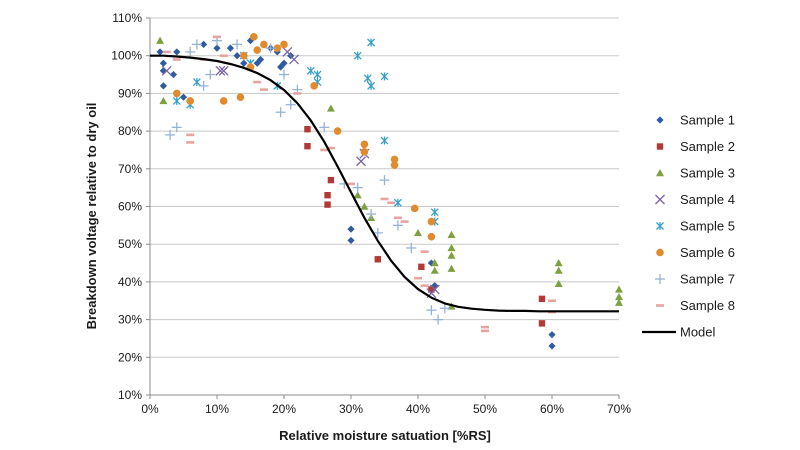  Describe the element at coordinates (130, 131) in the screenshot. I see `y-tick-label: 80%` at that location.